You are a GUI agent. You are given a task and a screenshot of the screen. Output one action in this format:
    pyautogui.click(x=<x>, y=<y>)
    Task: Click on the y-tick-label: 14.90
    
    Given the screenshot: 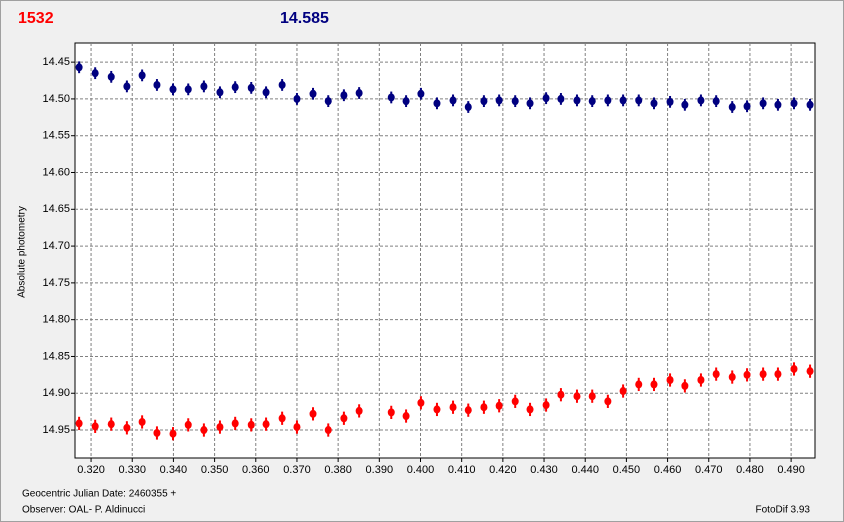 What is the action you would take?
    pyautogui.click(x=56, y=393)
    